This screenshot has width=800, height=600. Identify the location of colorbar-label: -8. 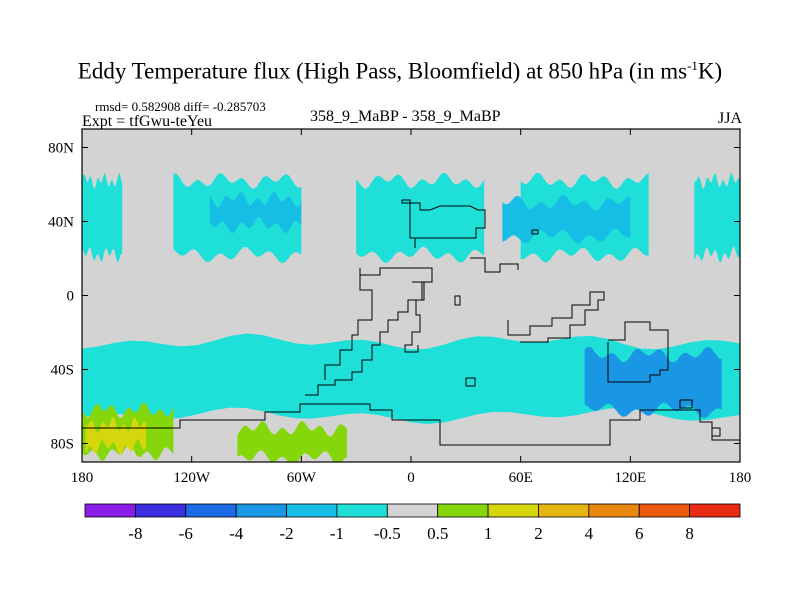
(135, 533).